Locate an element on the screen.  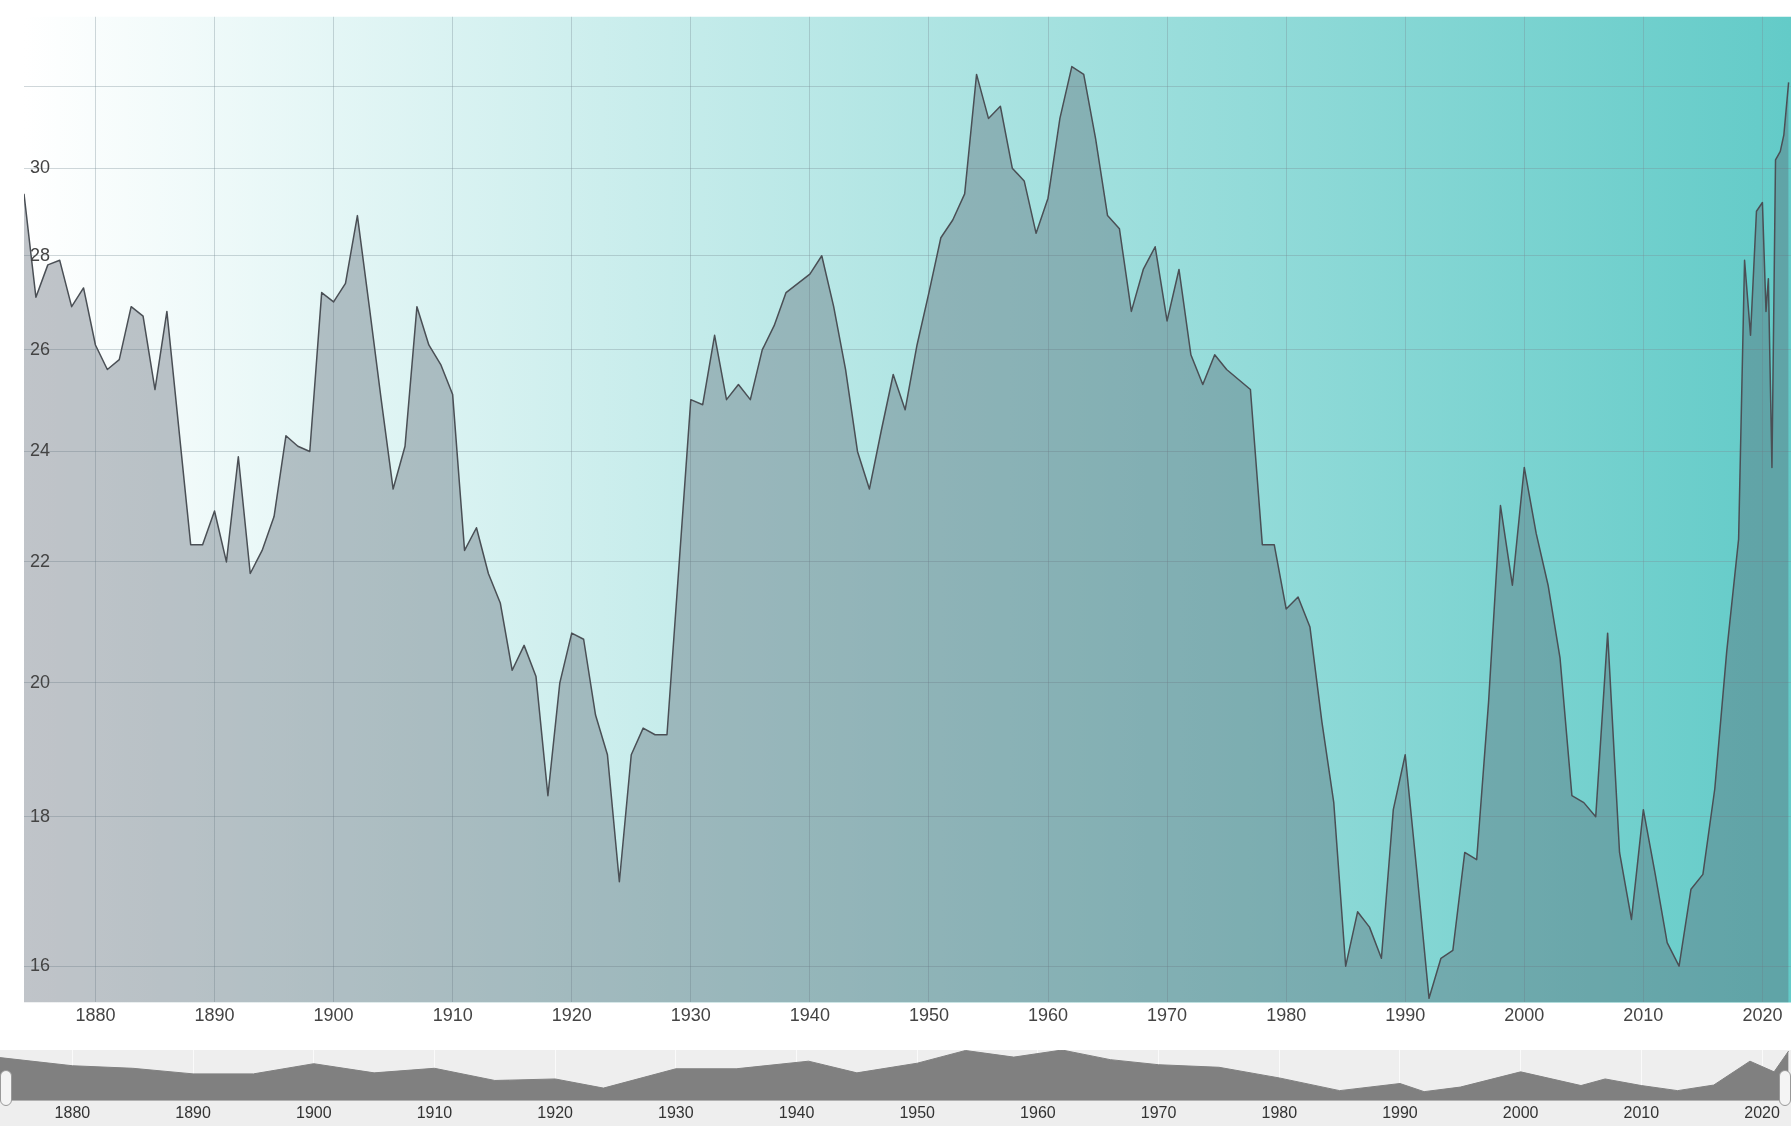
y-tick-label: 16 is located at coordinates (40, 965).